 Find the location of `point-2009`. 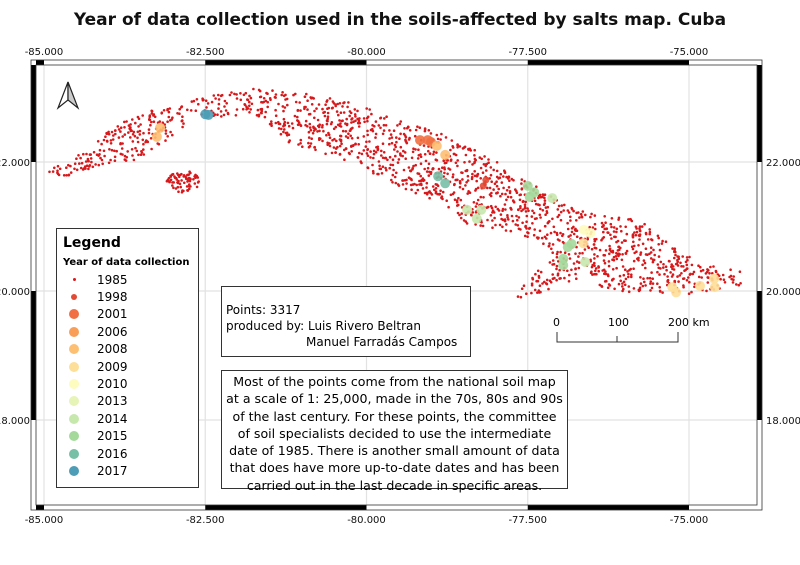

point-2009 is located at coordinates (583, 243).